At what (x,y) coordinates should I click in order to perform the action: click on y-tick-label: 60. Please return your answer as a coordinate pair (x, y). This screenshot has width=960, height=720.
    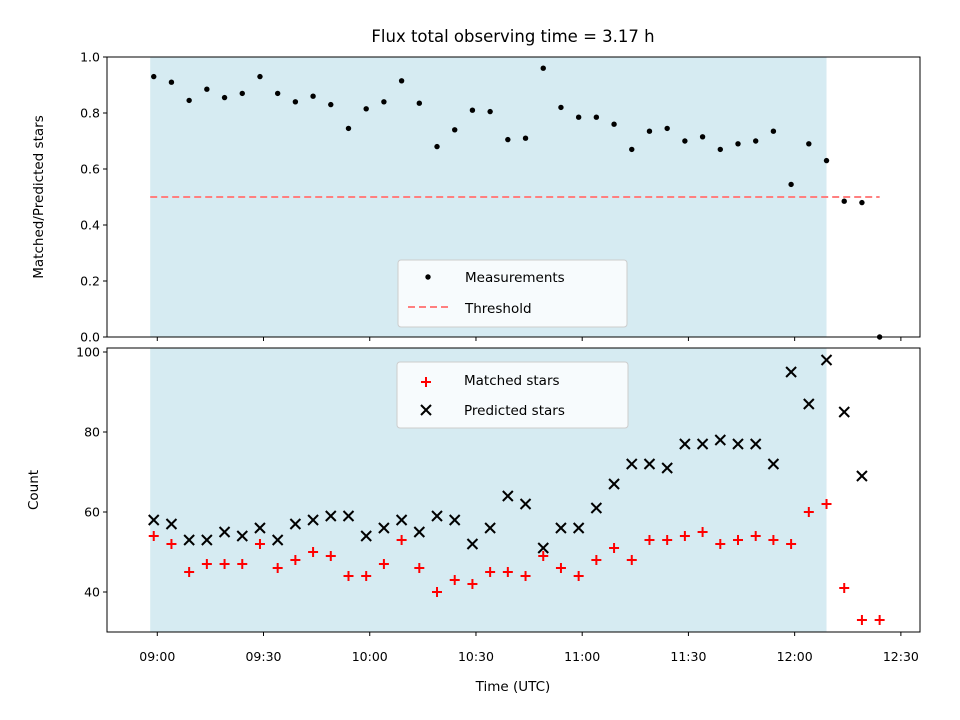
    Looking at the image, I should click on (92, 512).